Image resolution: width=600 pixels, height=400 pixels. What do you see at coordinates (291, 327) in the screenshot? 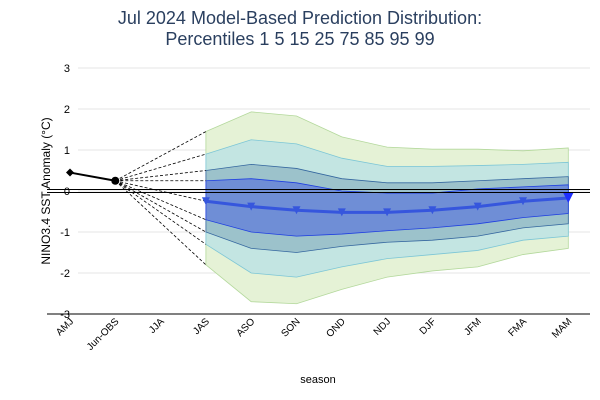
I see `x-tick-label: SON` at bounding box center [291, 327].